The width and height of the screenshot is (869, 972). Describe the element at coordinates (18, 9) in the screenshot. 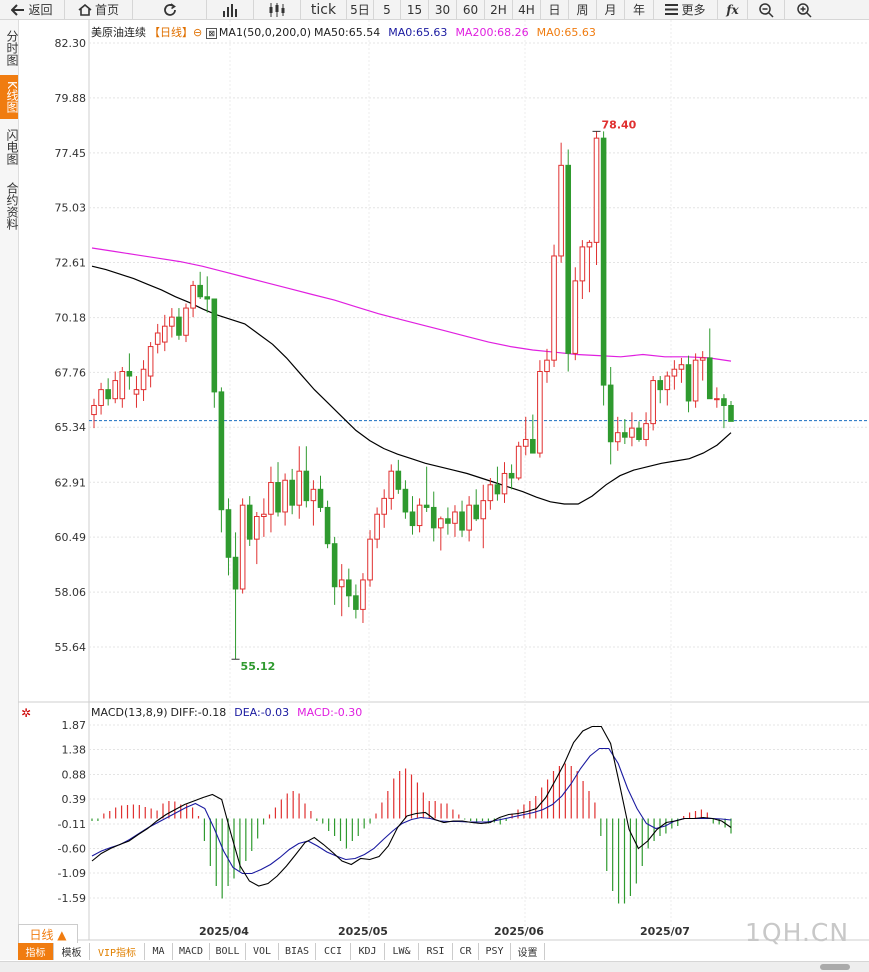

I see `back-arrow-icon` at that location.